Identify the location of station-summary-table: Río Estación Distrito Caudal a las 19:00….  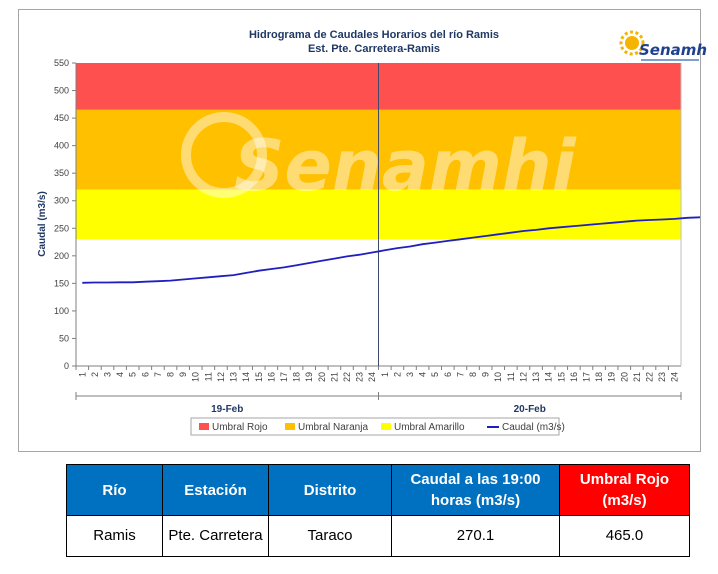
(378, 510).